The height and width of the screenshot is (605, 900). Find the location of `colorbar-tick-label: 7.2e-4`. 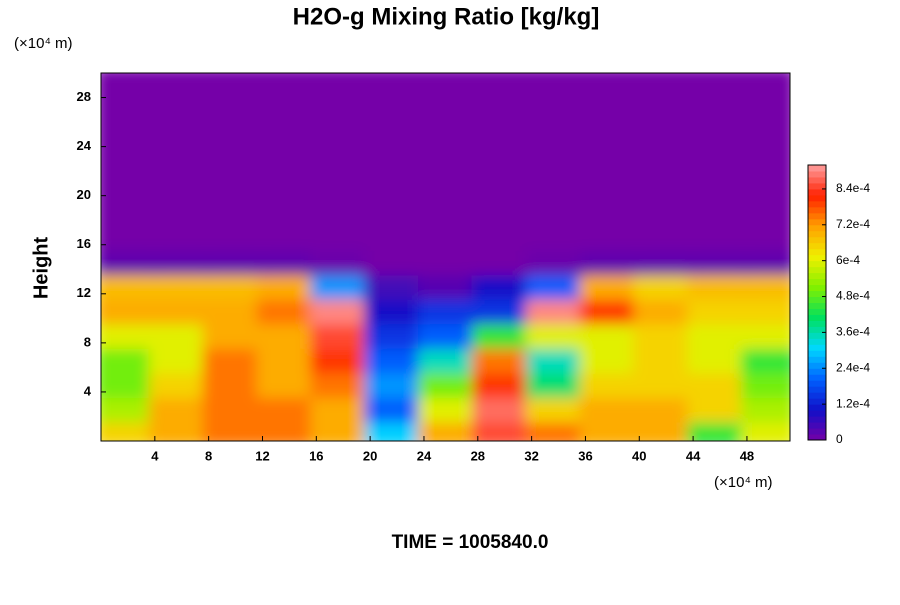

colorbar-tick-label: 7.2e-4 is located at coordinates (853, 224).